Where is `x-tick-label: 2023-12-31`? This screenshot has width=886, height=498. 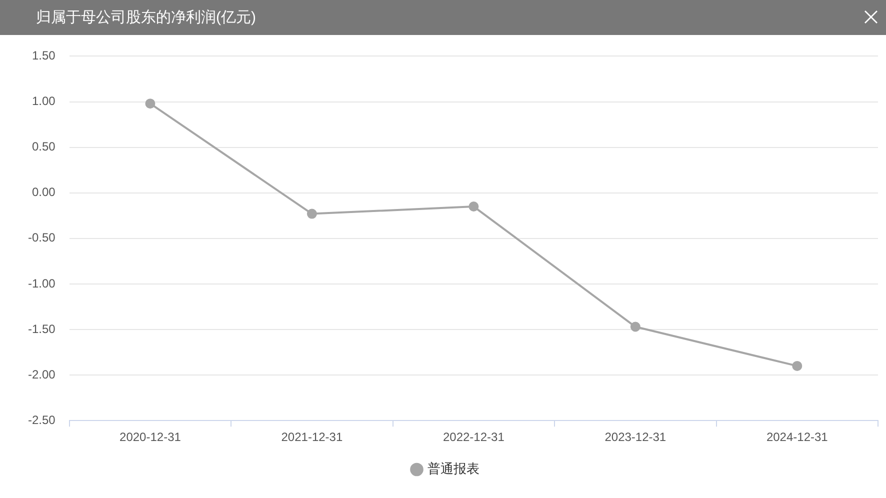
x-tick-label: 2023-12-31 is located at coordinates (635, 437).